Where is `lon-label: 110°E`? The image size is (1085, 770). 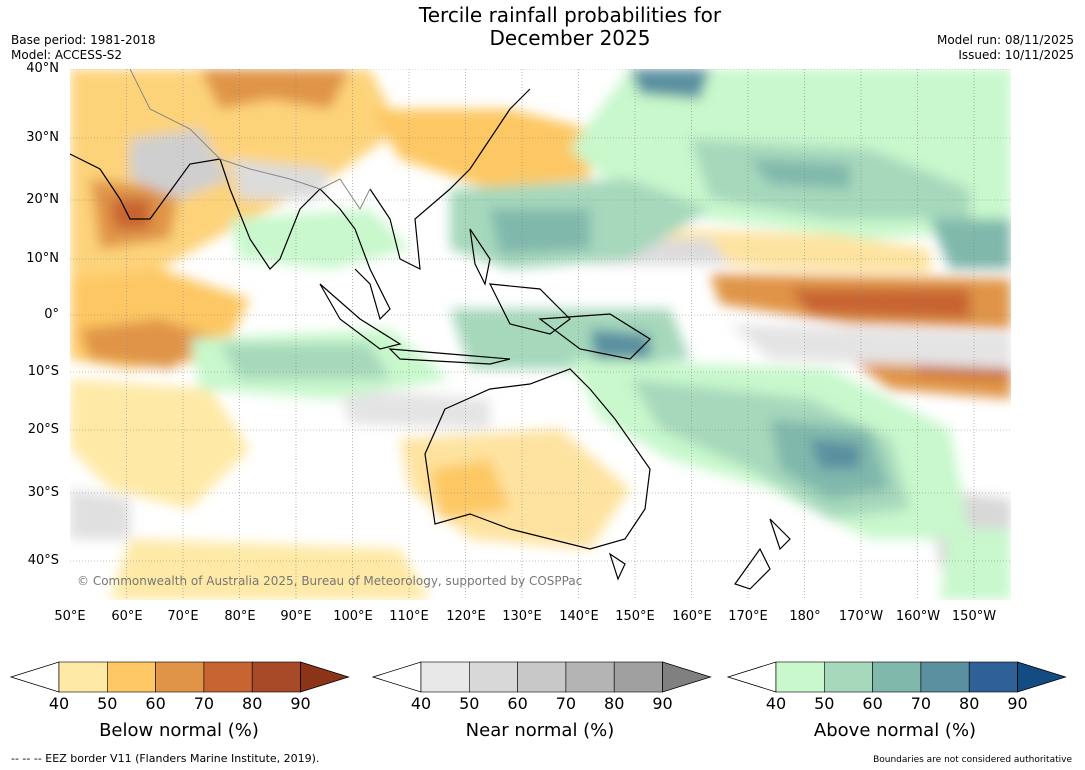 lon-label: 110°E is located at coordinates (409, 616).